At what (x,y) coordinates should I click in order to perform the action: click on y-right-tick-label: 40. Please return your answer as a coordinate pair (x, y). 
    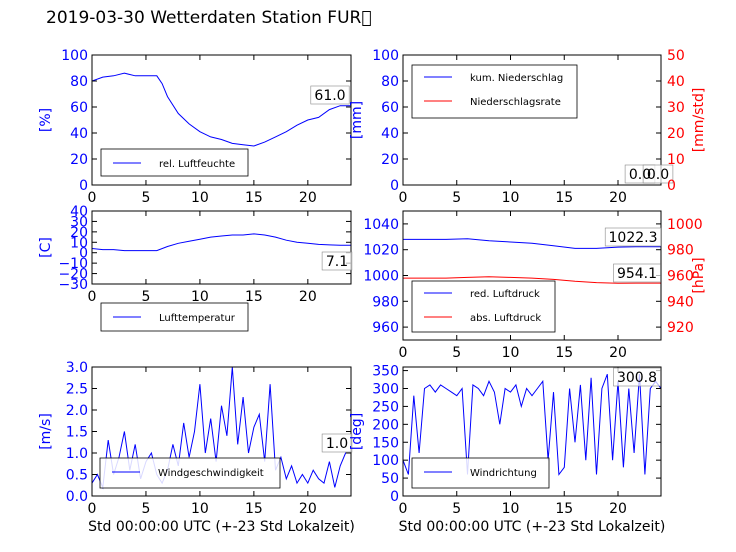
    Looking at the image, I should click on (676, 82).